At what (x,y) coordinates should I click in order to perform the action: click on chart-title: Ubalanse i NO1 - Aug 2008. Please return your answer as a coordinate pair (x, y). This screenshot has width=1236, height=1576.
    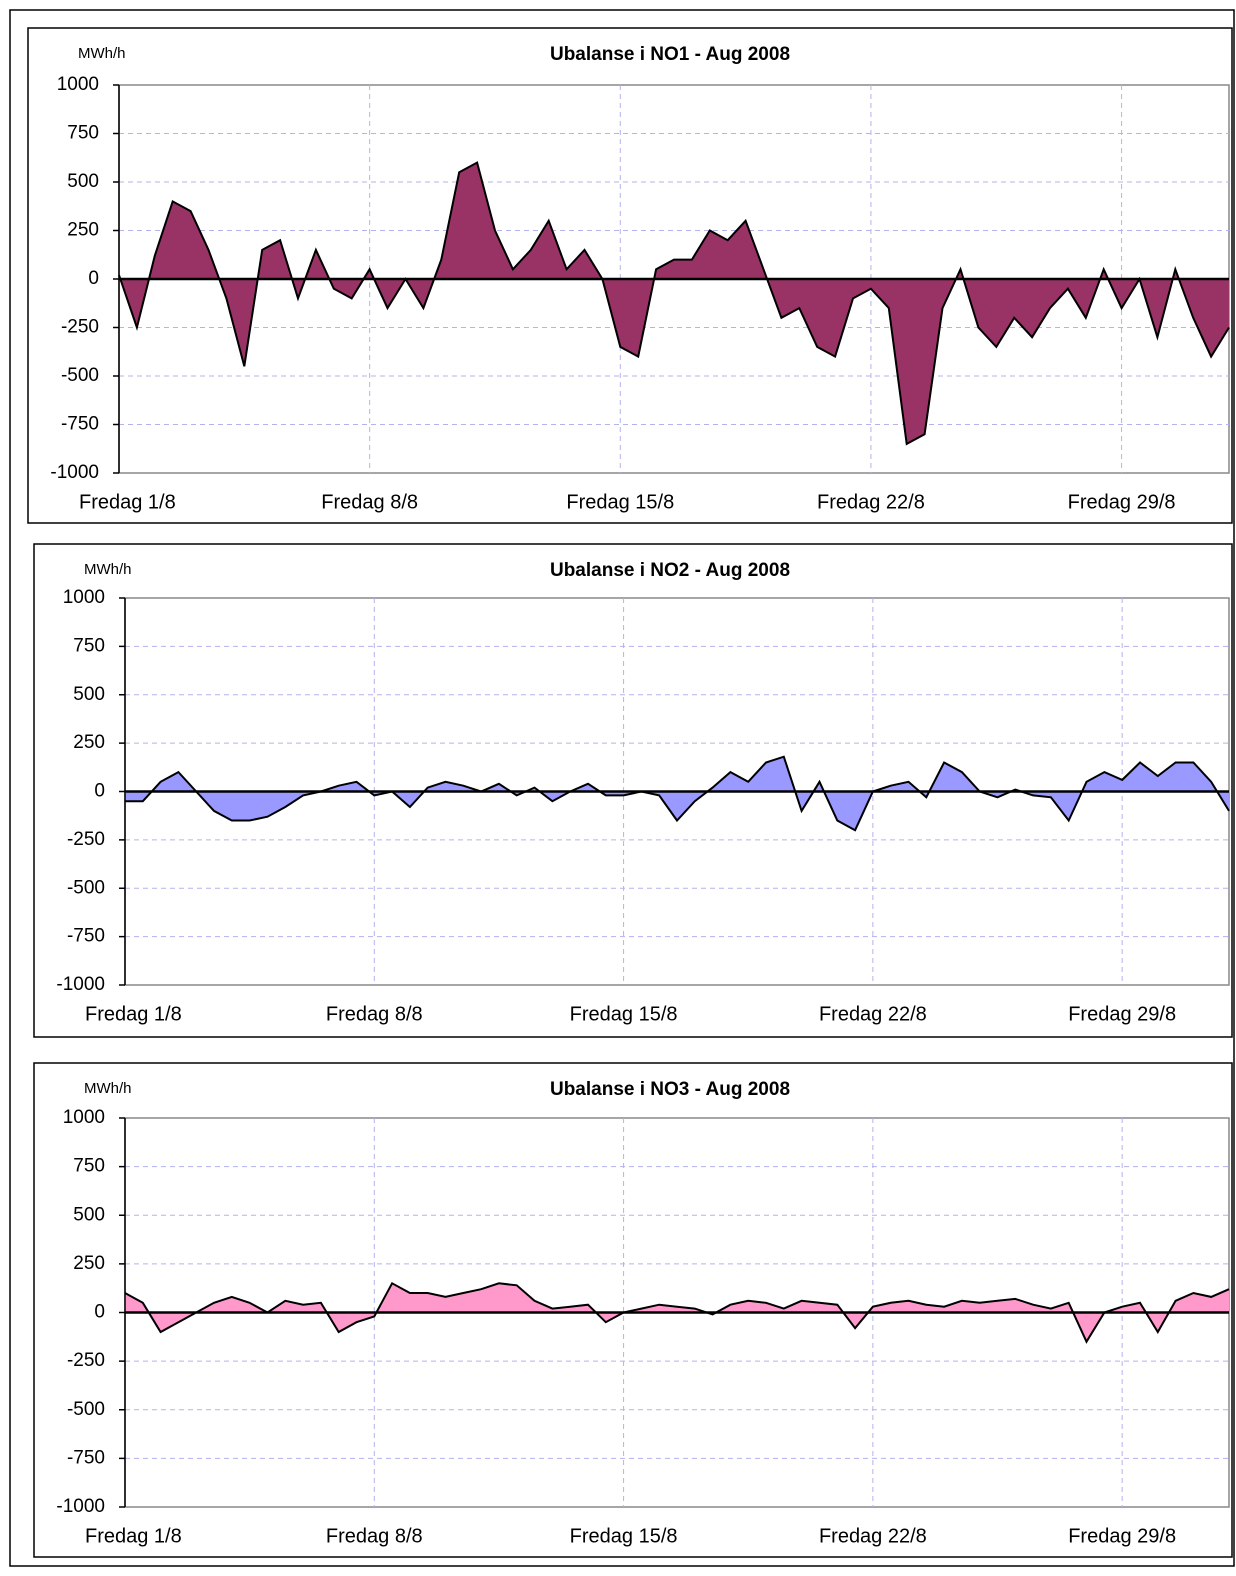
    Looking at the image, I should click on (670, 54).